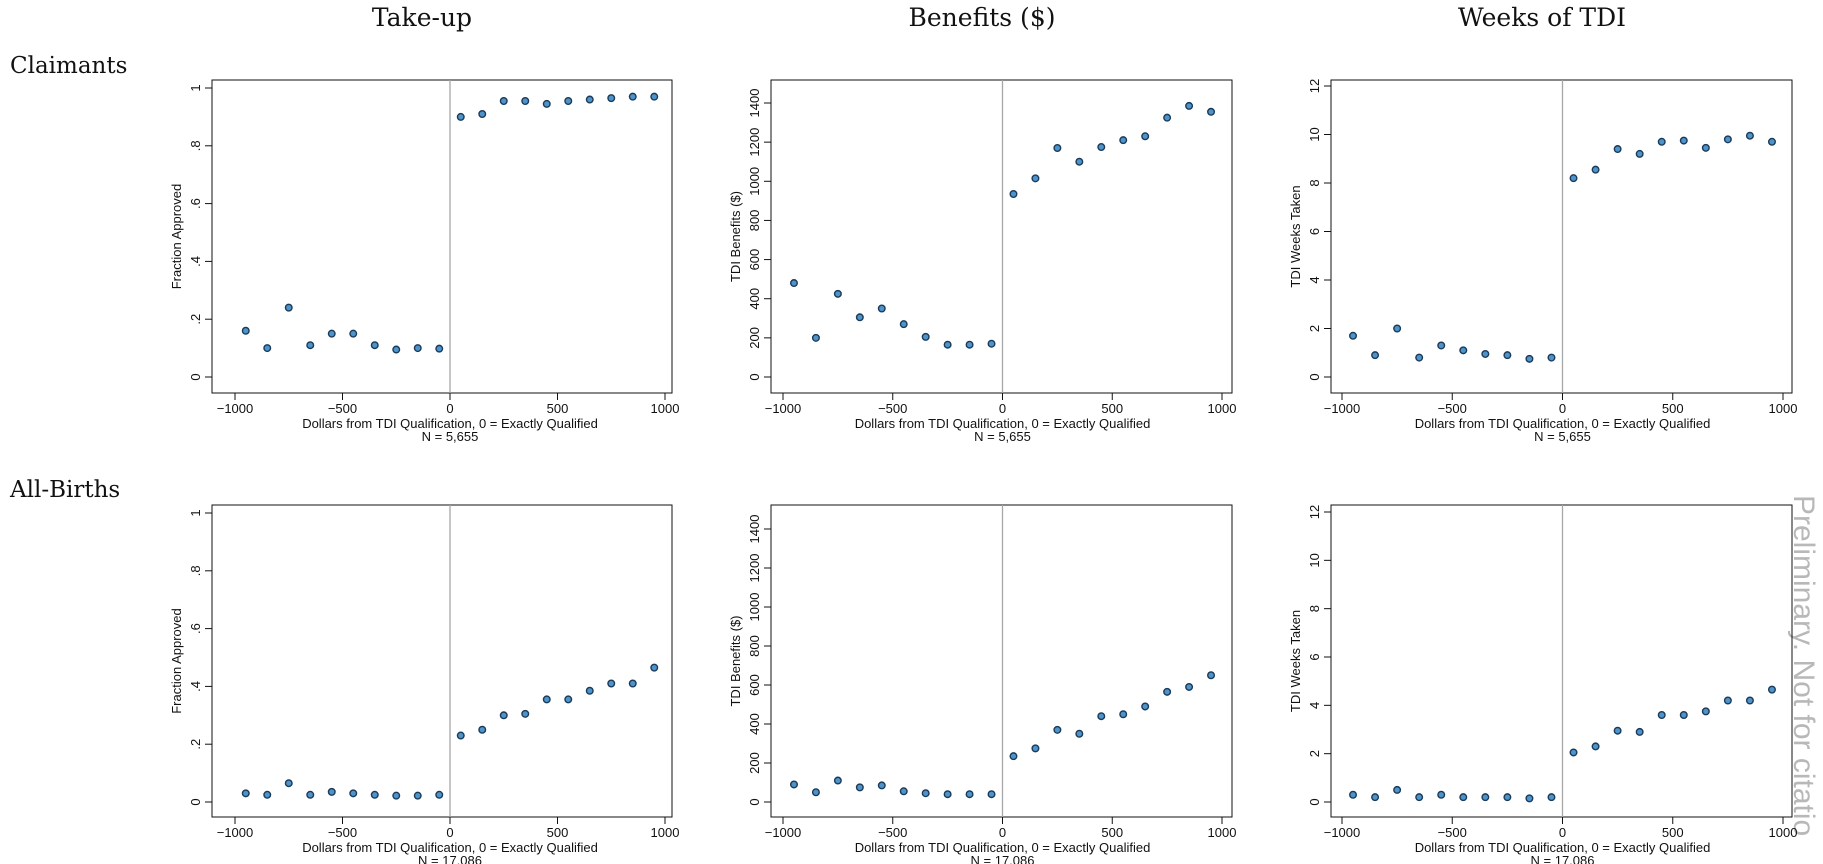 The image size is (1823, 864). I want to click on y-tick-label: 12, so click(1314, 86).